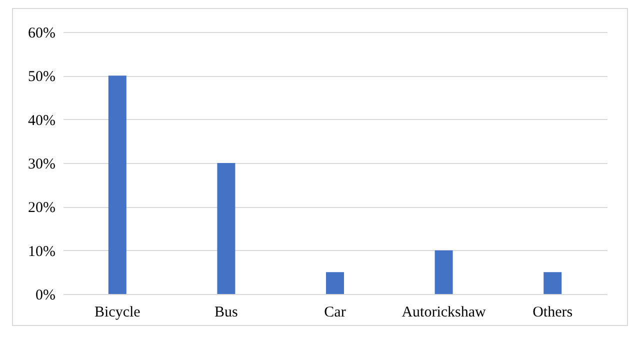 This screenshot has height=338, width=641. Describe the element at coordinates (42, 34) in the screenshot. I see `y-tick-label: 60%` at that location.